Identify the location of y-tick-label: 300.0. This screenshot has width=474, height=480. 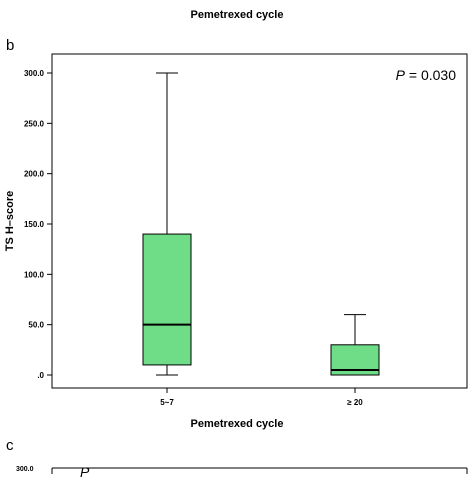
(34, 73).